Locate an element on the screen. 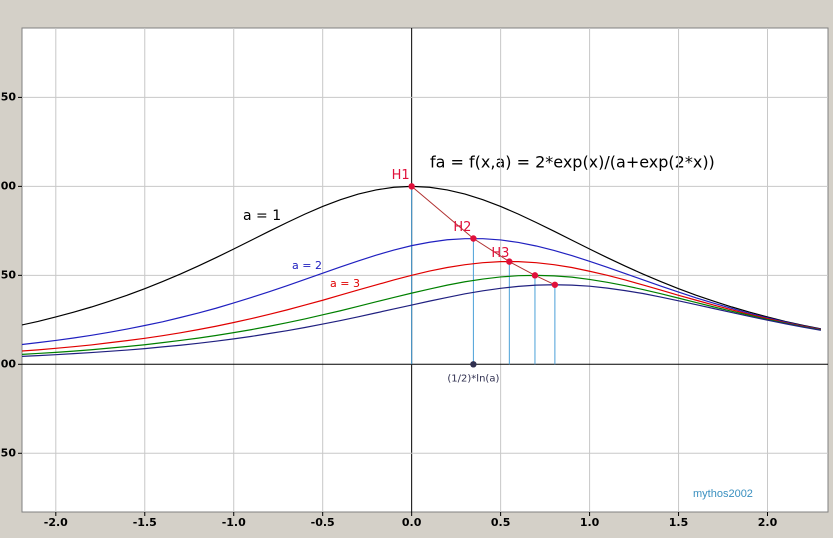 The width and height of the screenshot is (833, 538). axis-point is located at coordinates (473, 364).